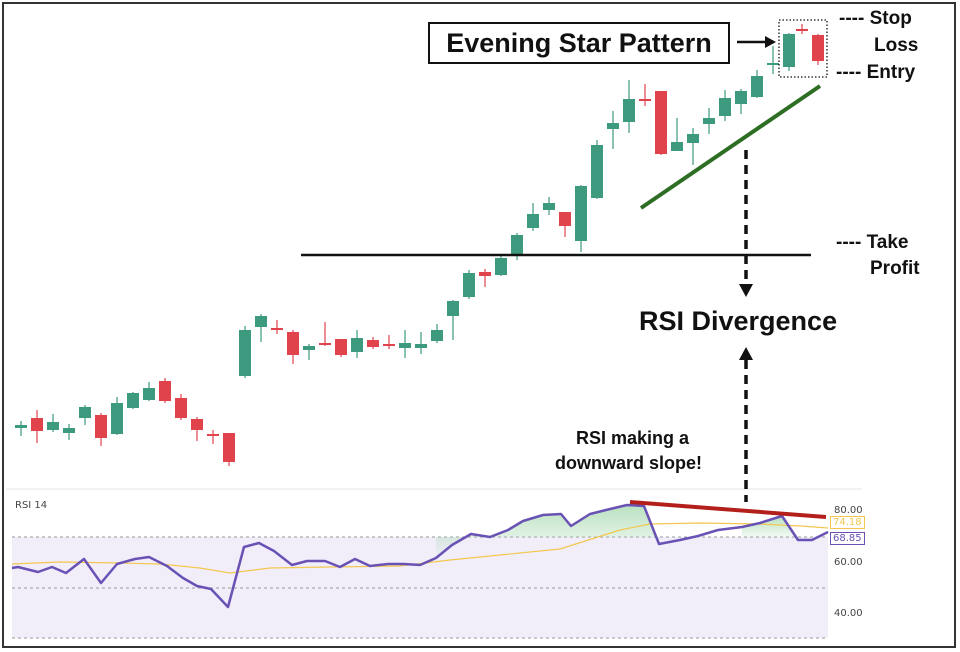 The height and width of the screenshot is (652, 960). What do you see at coordinates (629, 463) in the screenshot?
I see `rsi-slope-label-2: downward slope!` at bounding box center [629, 463].